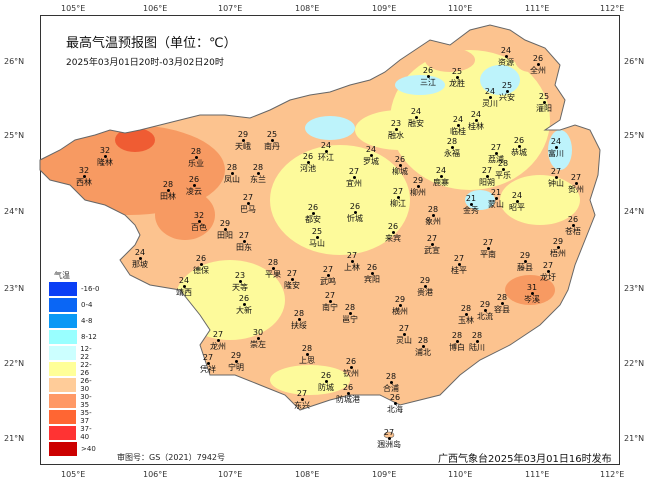 The height and width of the screenshot is (487, 650). What do you see at coordinates (248, 209) in the screenshot?
I see `city-name: 巴马` at bounding box center [248, 209].